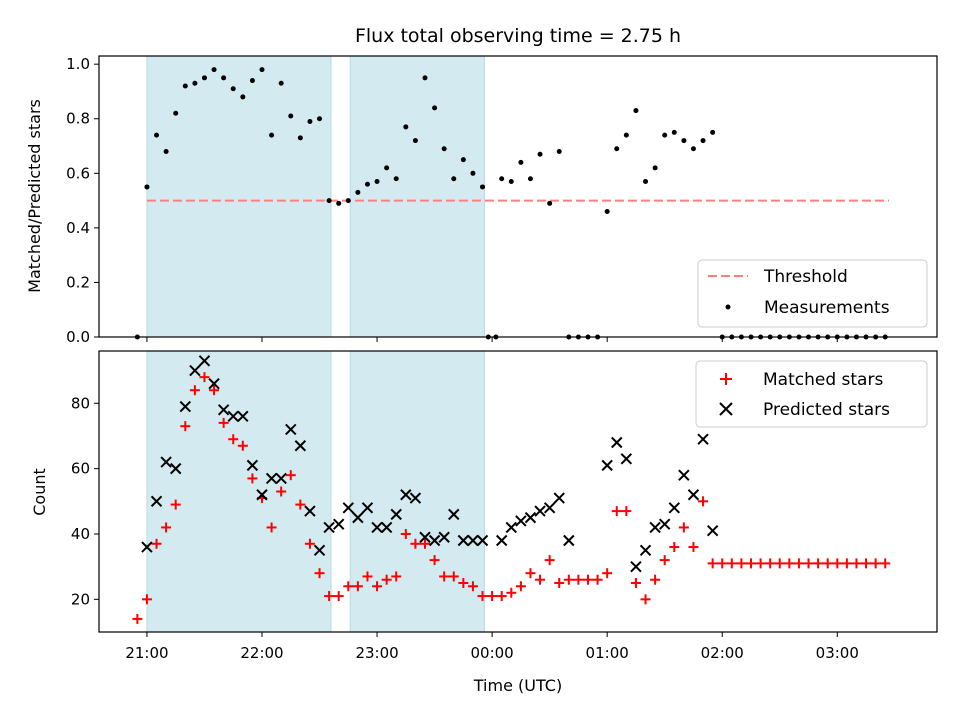  What do you see at coordinates (78, 64) in the screenshot?
I see `top-y-tick-label: 1.0` at bounding box center [78, 64].